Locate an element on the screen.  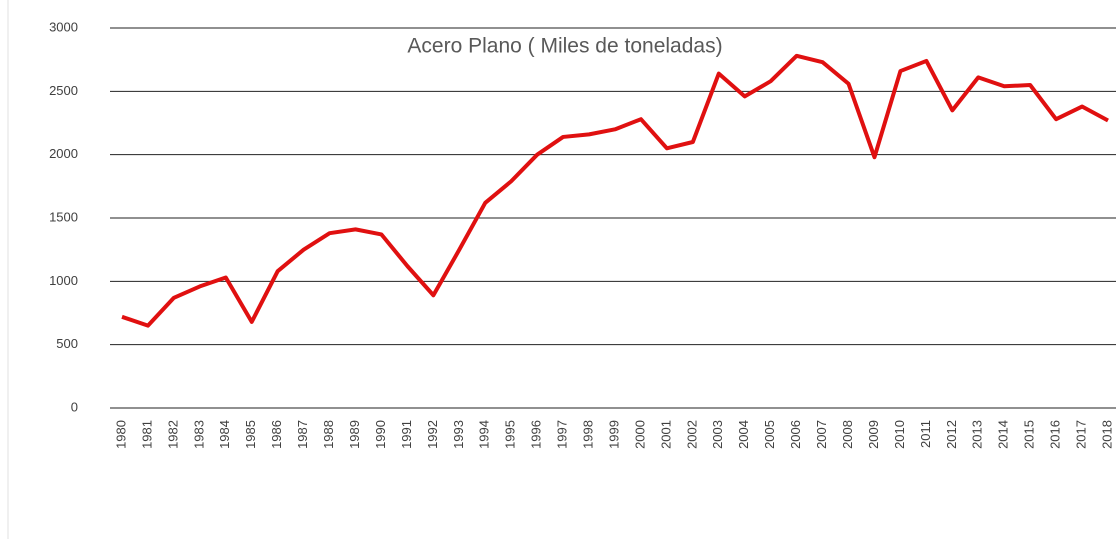
x-tick-label: 1988 is located at coordinates (328, 434).